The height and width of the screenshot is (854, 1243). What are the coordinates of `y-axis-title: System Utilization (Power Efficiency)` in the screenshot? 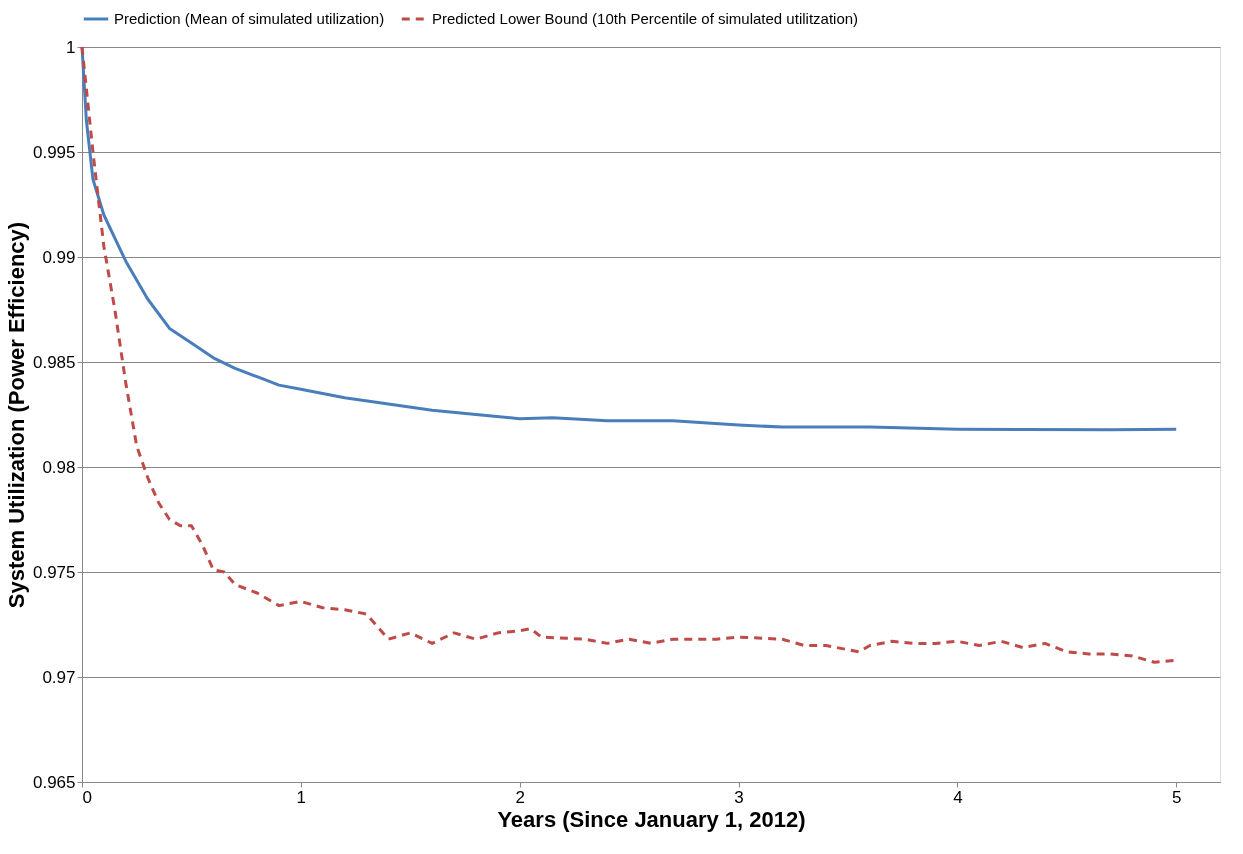 It's located at (16, 415).